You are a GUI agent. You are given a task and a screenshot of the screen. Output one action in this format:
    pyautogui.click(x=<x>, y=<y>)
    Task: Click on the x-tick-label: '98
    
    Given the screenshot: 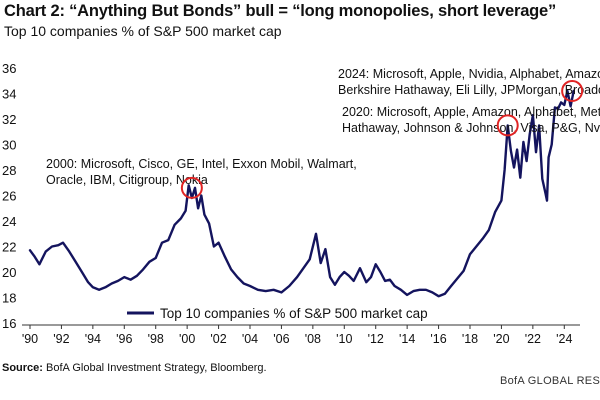 What is the action you would take?
    pyautogui.click(x=156, y=339)
    